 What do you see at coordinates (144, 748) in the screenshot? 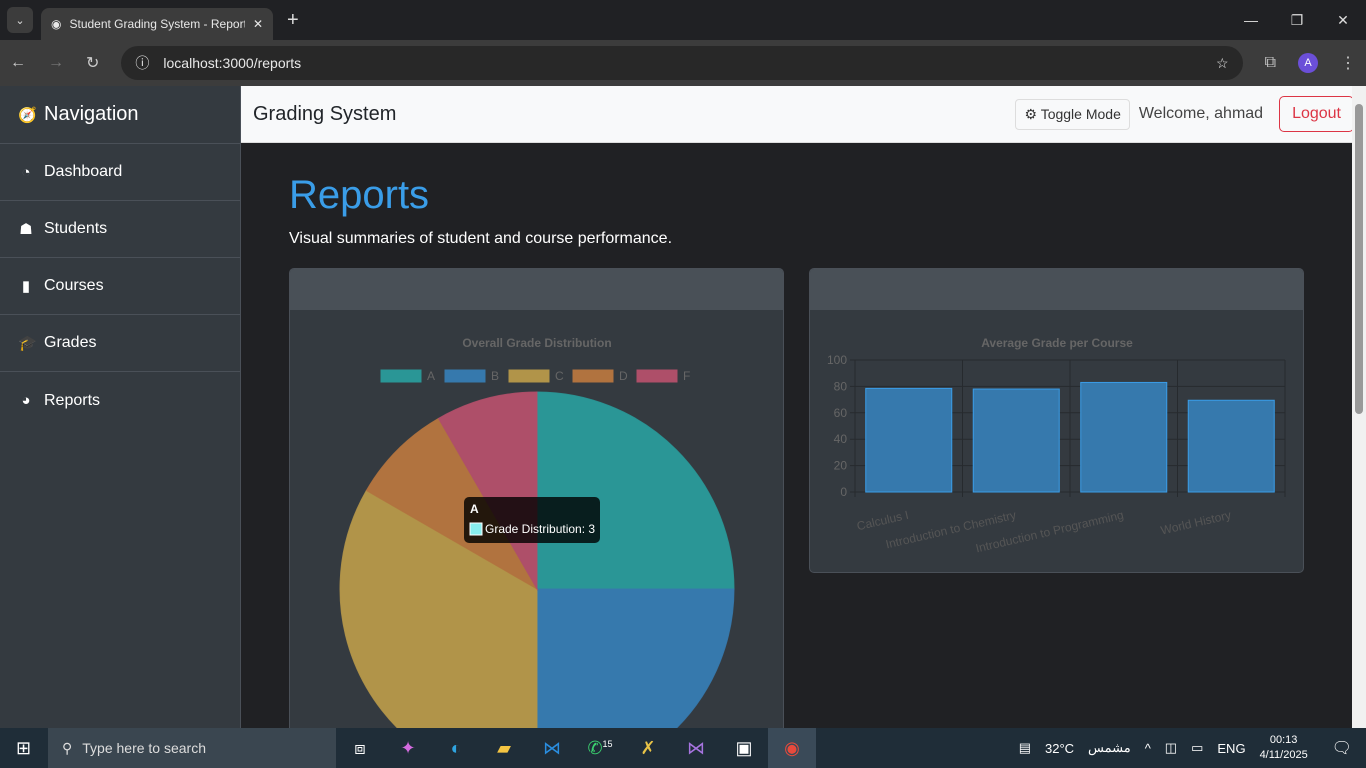
I see `search-placeholder: Type here to search` at bounding box center [144, 748].